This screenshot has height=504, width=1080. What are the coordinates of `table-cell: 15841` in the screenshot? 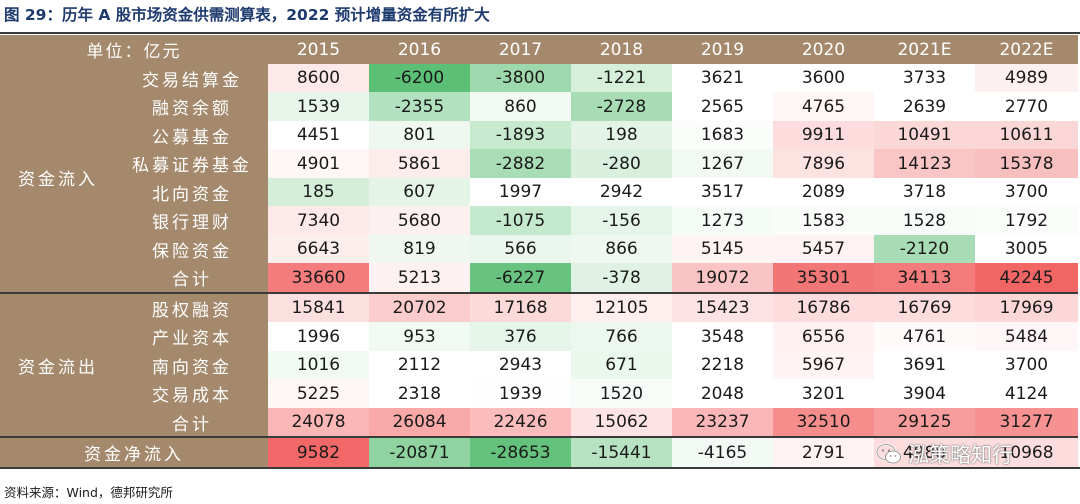 It's located at (318, 307).